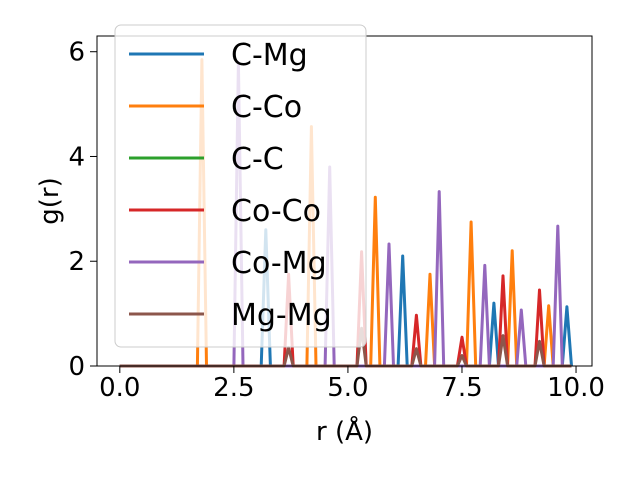 The width and height of the screenshot is (640, 480). What do you see at coordinates (269, 55) in the screenshot?
I see `legend-label: C-Mg` at bounding box center [269, 55].